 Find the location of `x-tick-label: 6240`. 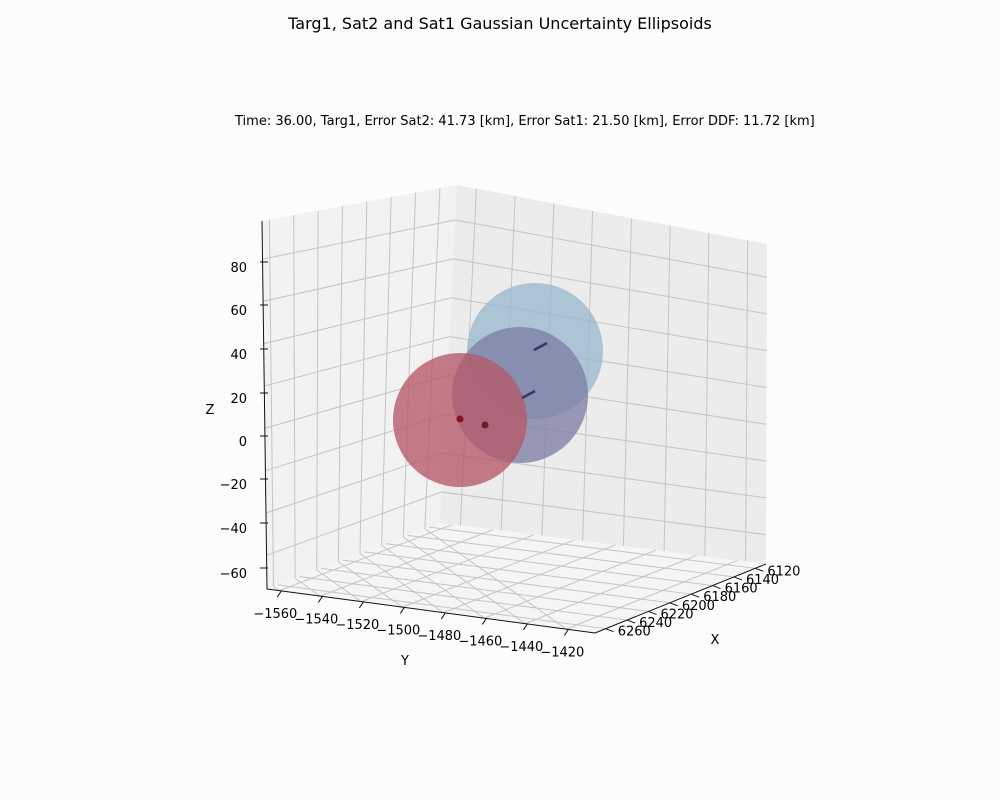

x-tick-label: 6240 is located at coordinates (655, 623).